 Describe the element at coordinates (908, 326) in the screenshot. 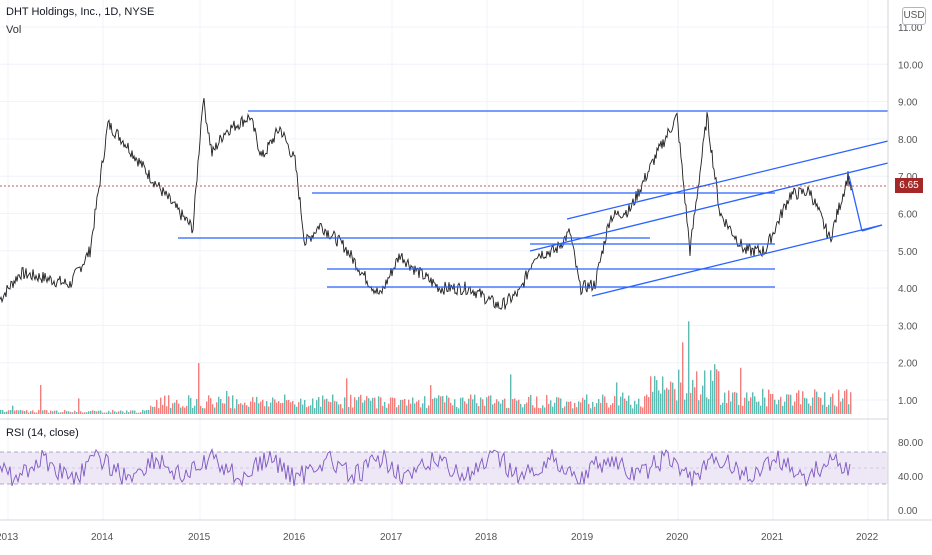

I see `price-tick-label: 3.00` at that location.